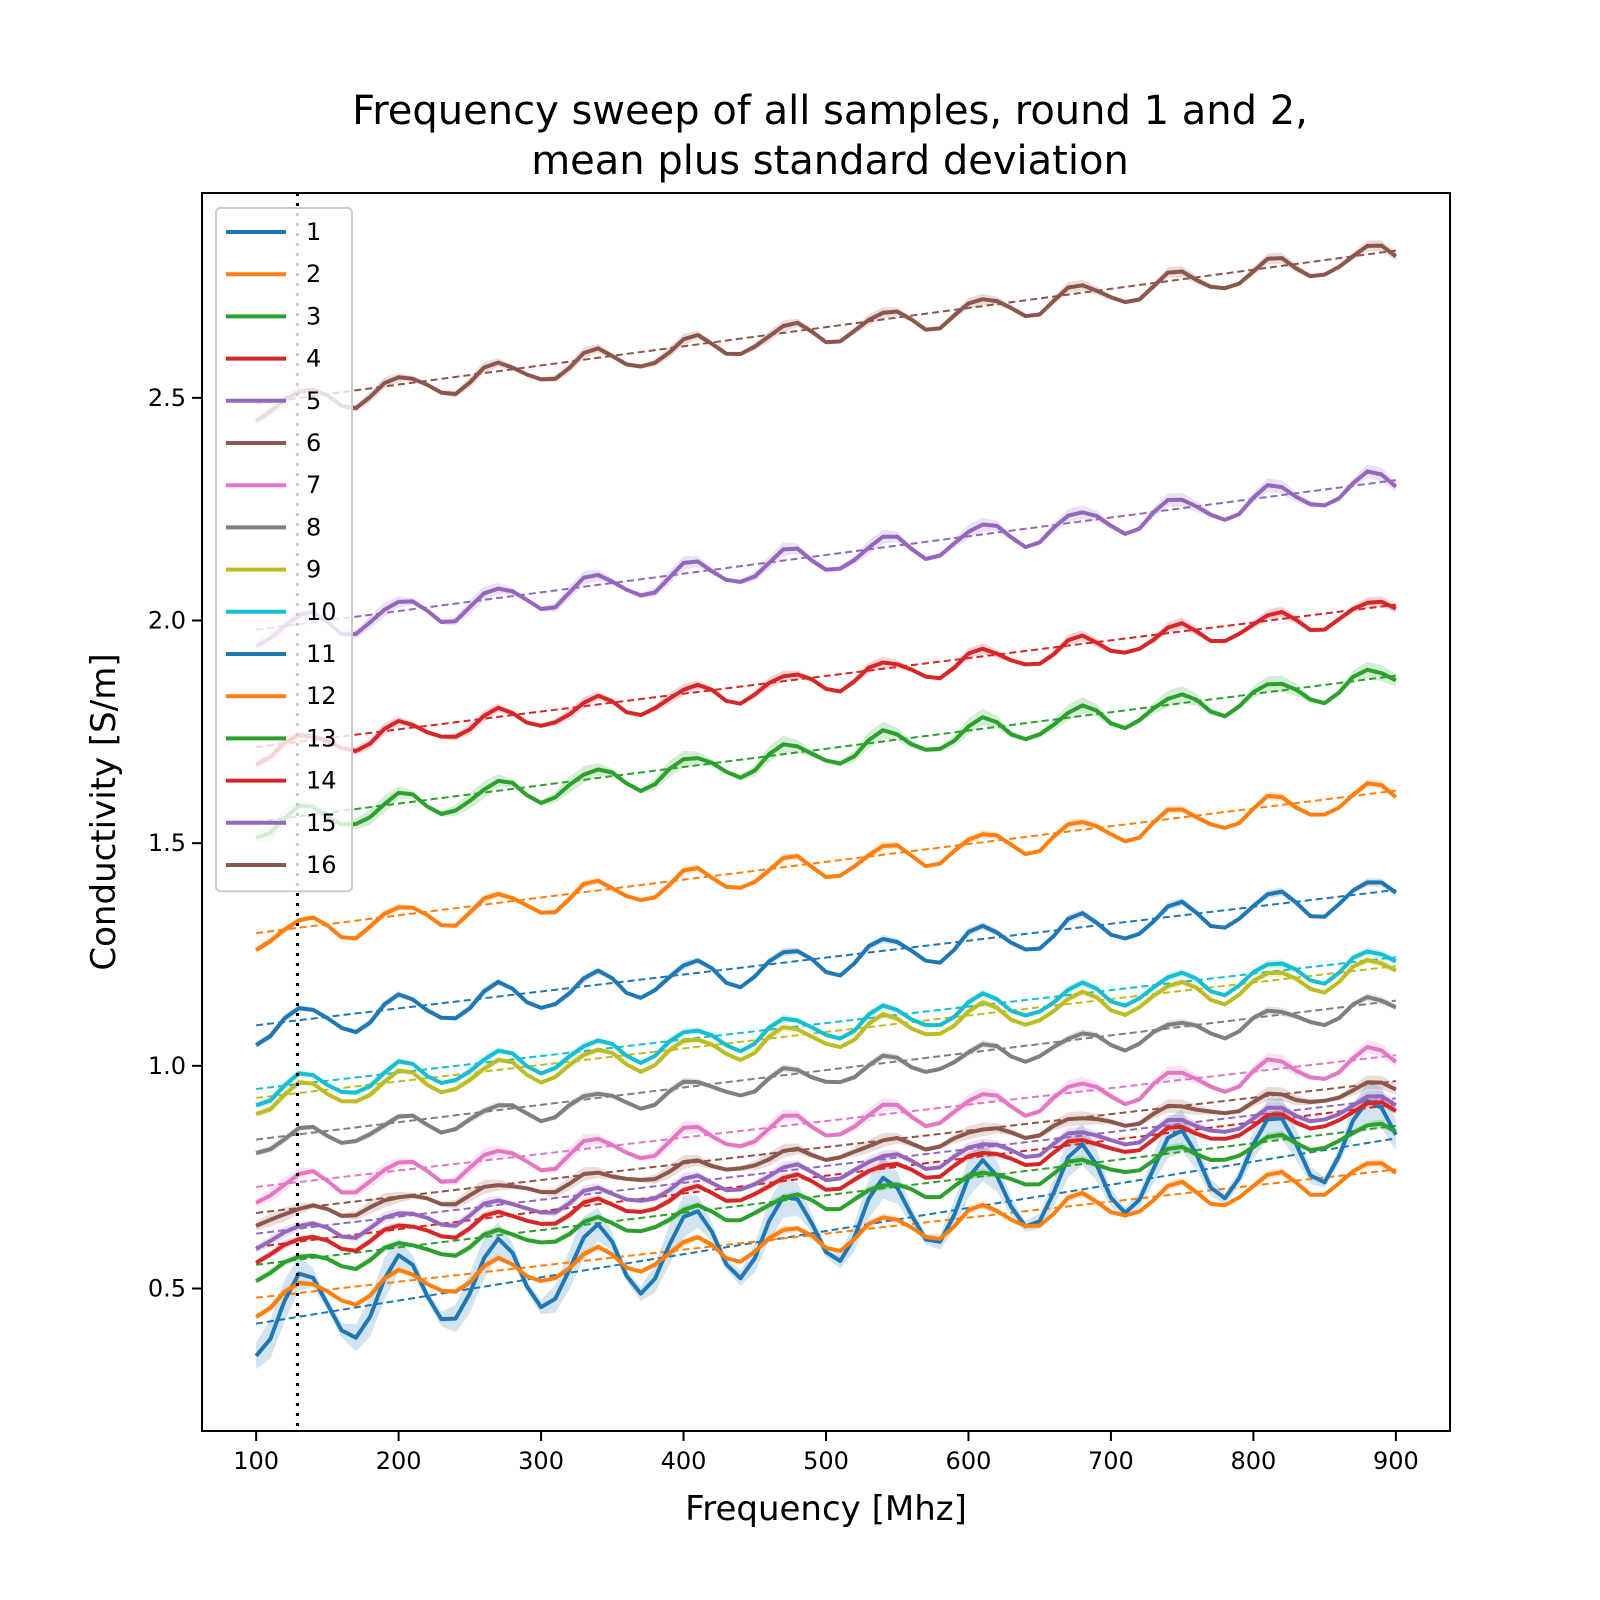  What do you see at coordinates (313, 359) in the screenshot?
I see `legend-label-4: 4` at bounding box center [313, 359].